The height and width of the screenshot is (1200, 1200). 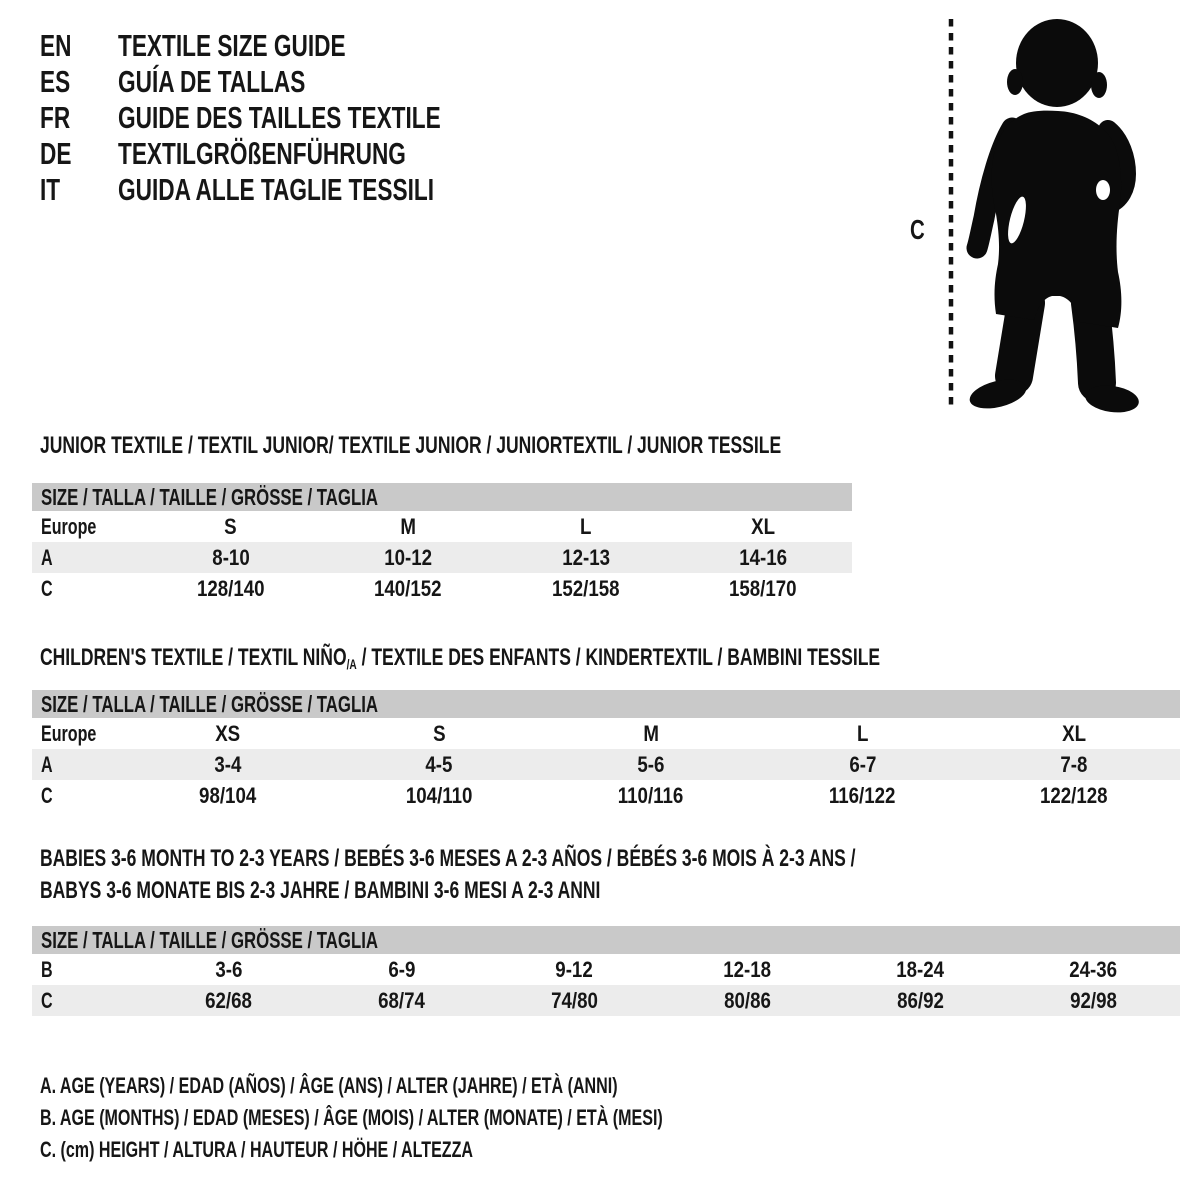 I want to click on height-value: 122/128, so click(x=1074, y=795).